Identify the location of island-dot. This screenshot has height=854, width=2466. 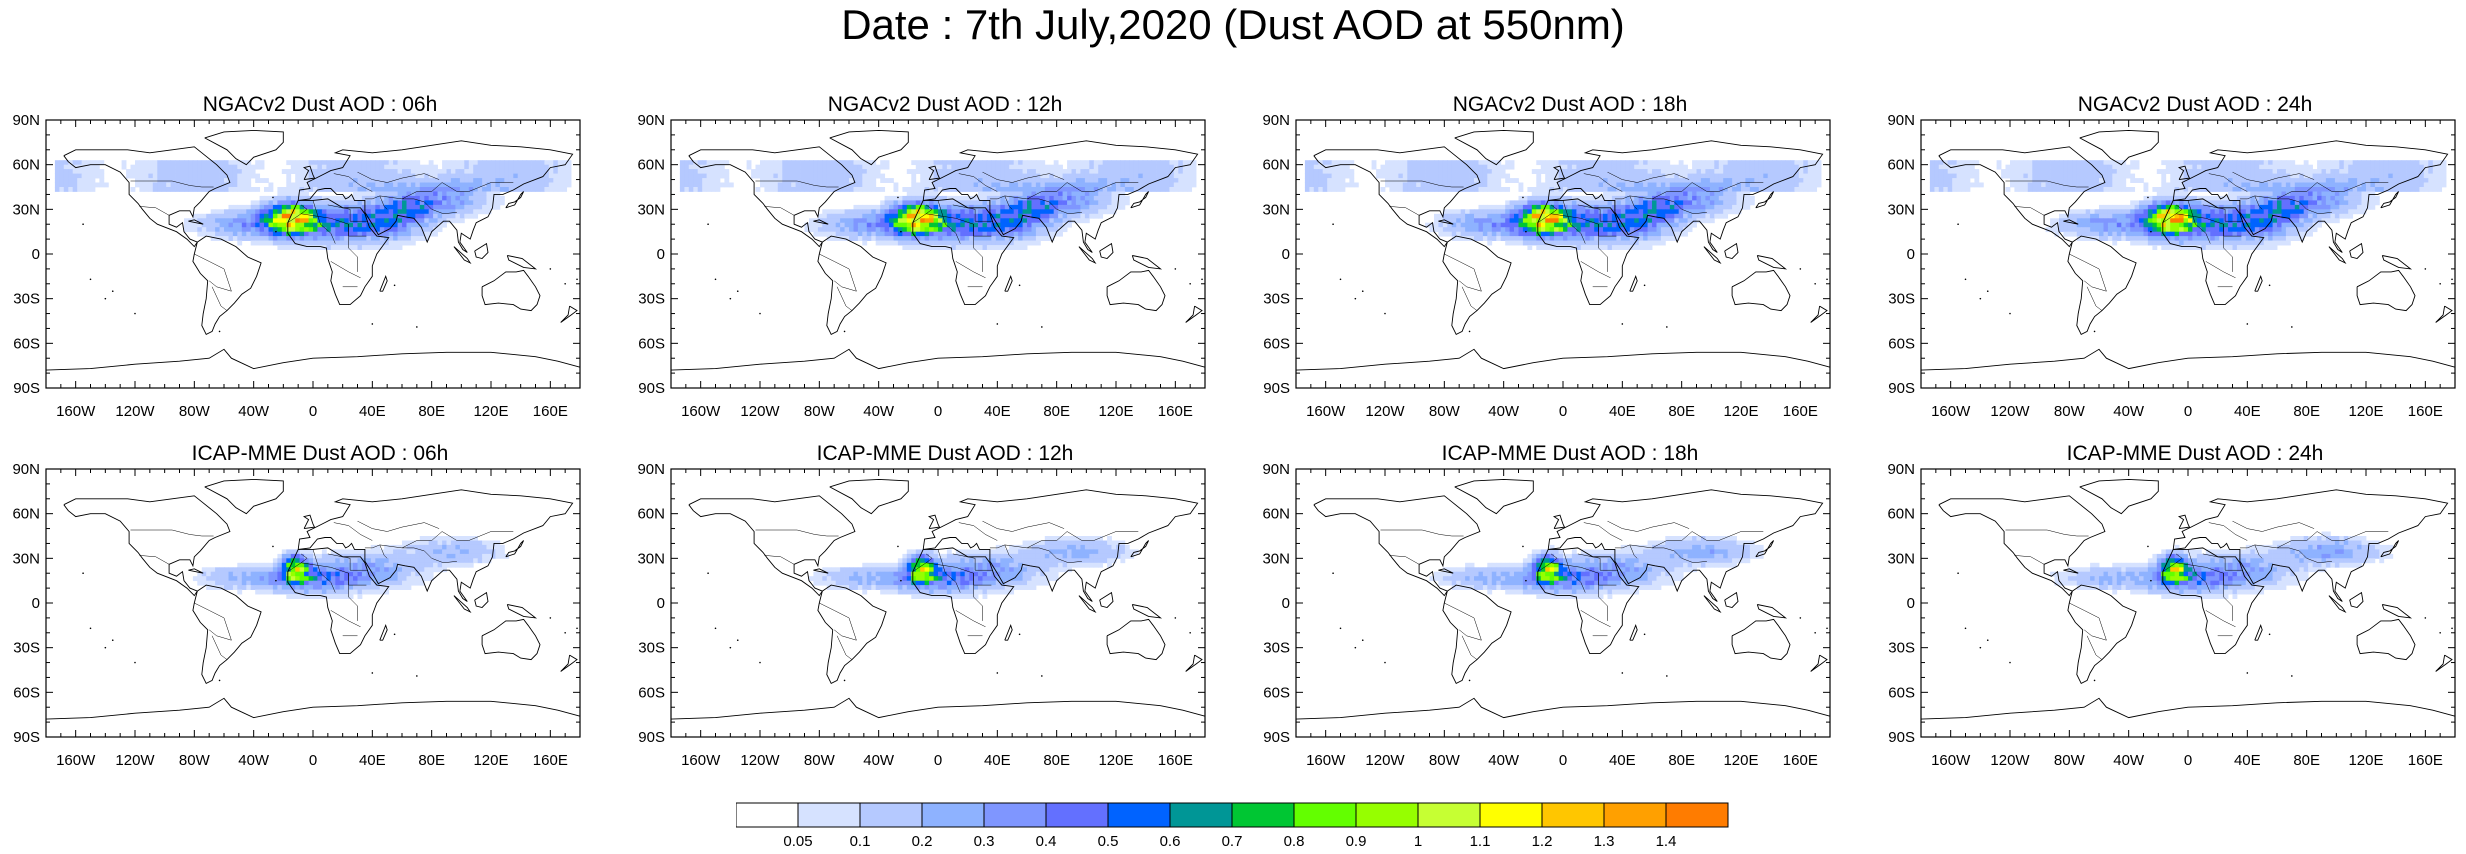
(760, 313).